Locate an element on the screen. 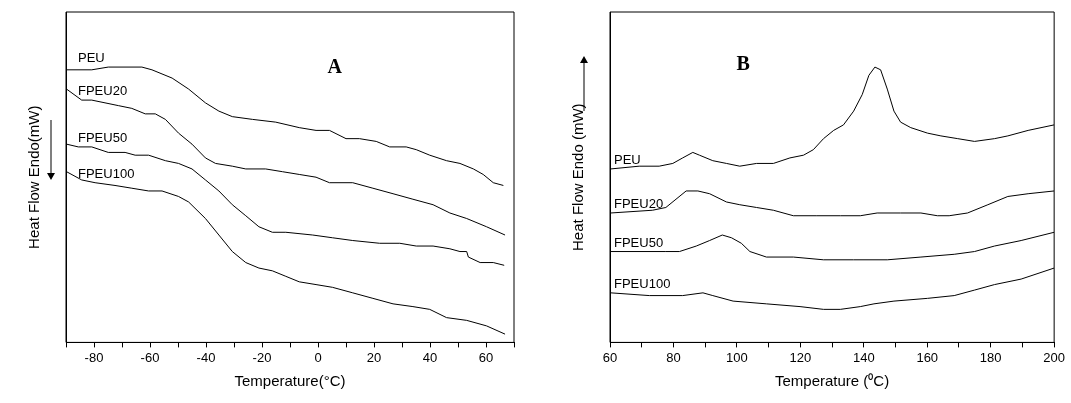  x-tick-label: -40 is located at coordinates (206, 357).